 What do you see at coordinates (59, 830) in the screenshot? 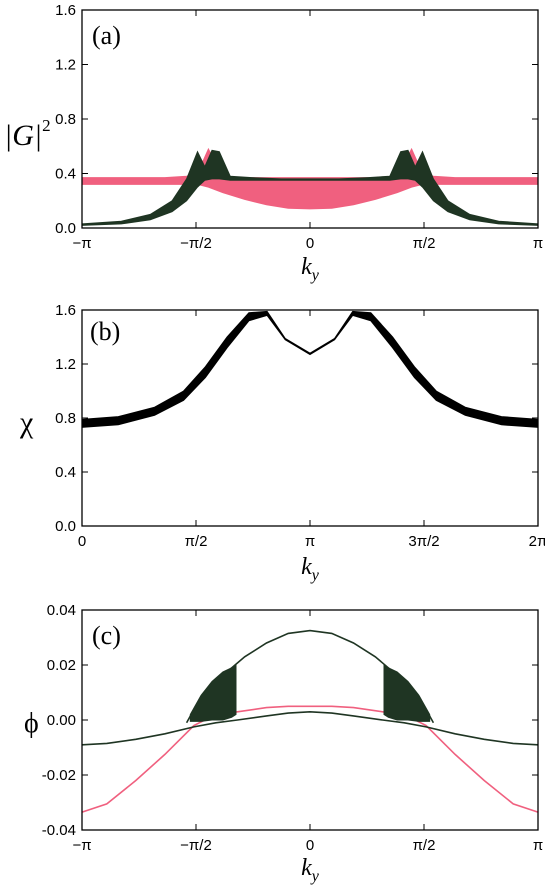
I see `y-tick-label: -0.04` at bounding box center [59, 830].